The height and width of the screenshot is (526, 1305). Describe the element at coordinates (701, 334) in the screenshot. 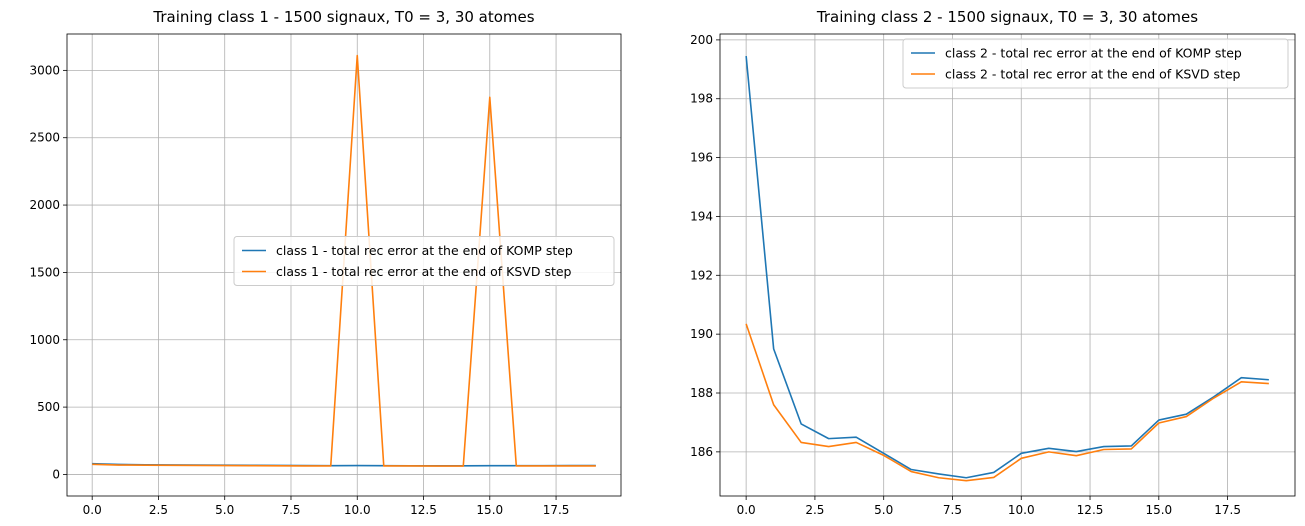

I see `y-tick-label: 190` at that location.